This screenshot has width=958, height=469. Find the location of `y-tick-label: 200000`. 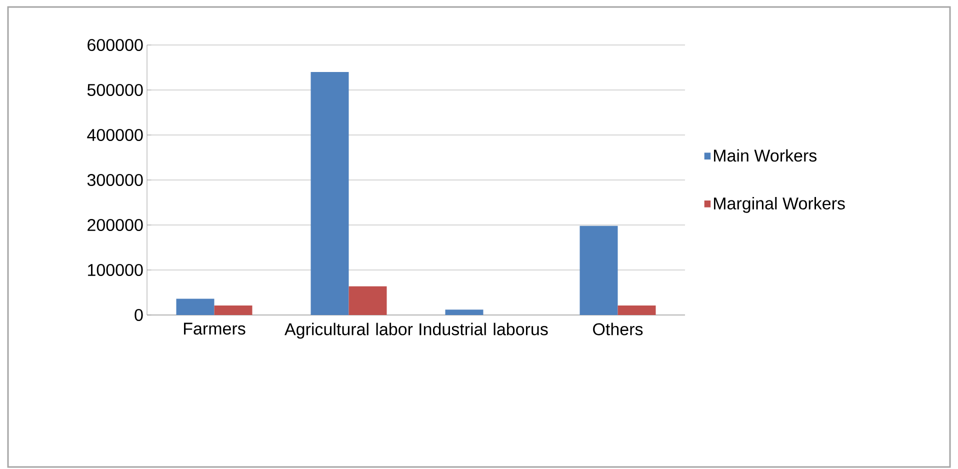

y-tick-label: 200000 is located at coordinates (115, 225).